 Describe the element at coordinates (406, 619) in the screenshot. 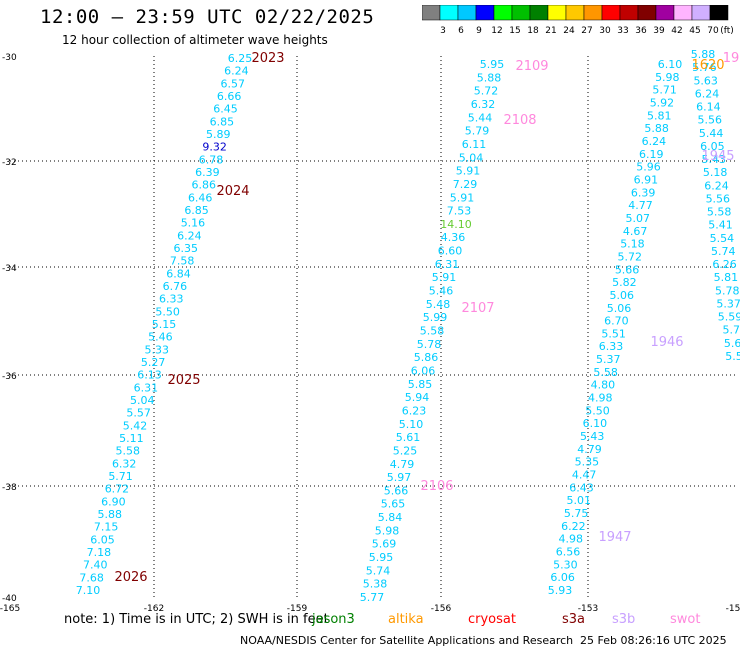

I see `satellite-legend-altika: altika` at that location.